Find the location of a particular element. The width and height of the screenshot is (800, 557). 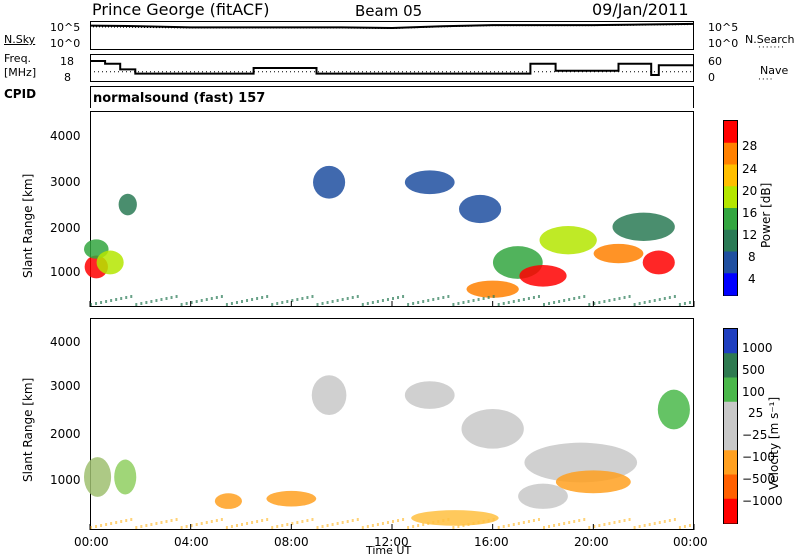

xaxis-label: Time UT is located at coordinates (389, 550).